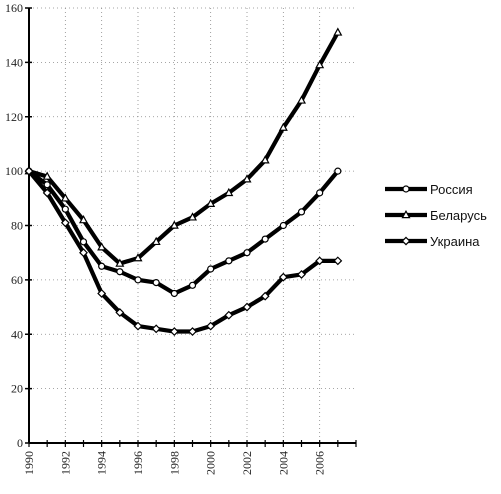  Describe the element at coordinates (102, 463) in the screenshot. I see `x-tick-label: 1994` at that location.